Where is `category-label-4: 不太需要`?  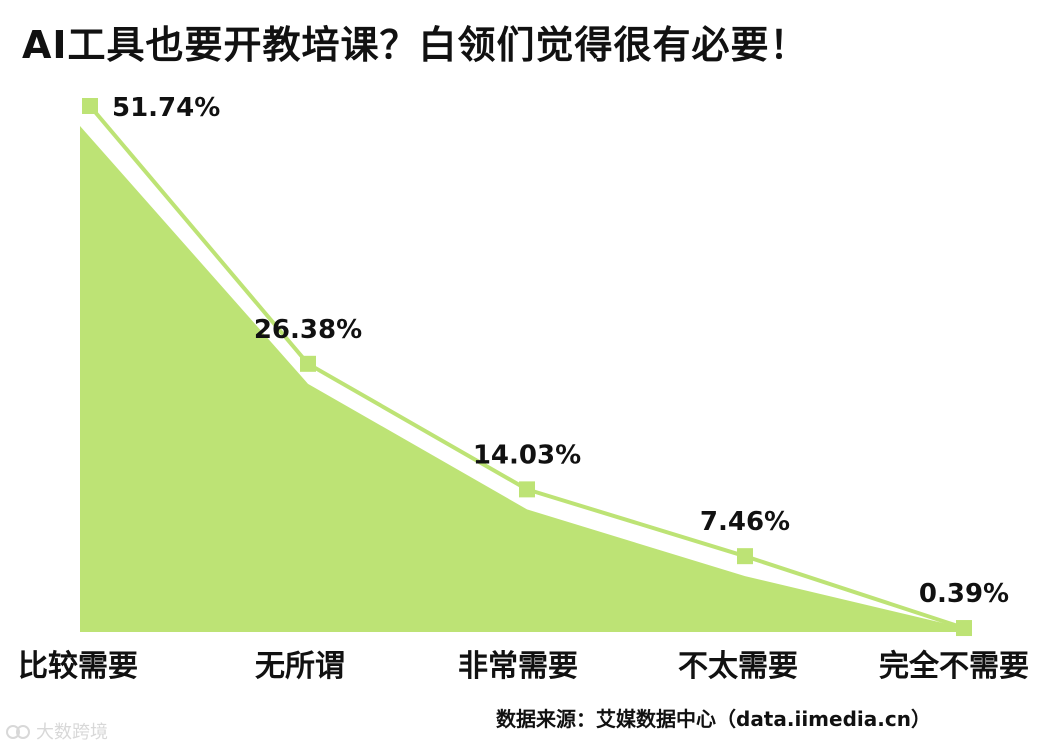
category-label-4: 不太需要 is located at coordinates (738, 666).